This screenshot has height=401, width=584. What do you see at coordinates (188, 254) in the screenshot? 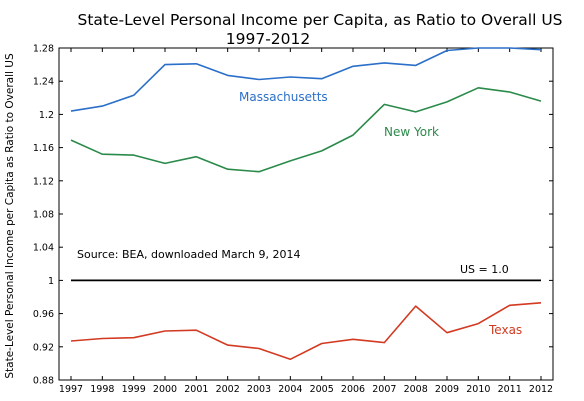
I see `source-annotation: Source: BEA, downloaded March 9, 2014` at bounding box center [188, 254].